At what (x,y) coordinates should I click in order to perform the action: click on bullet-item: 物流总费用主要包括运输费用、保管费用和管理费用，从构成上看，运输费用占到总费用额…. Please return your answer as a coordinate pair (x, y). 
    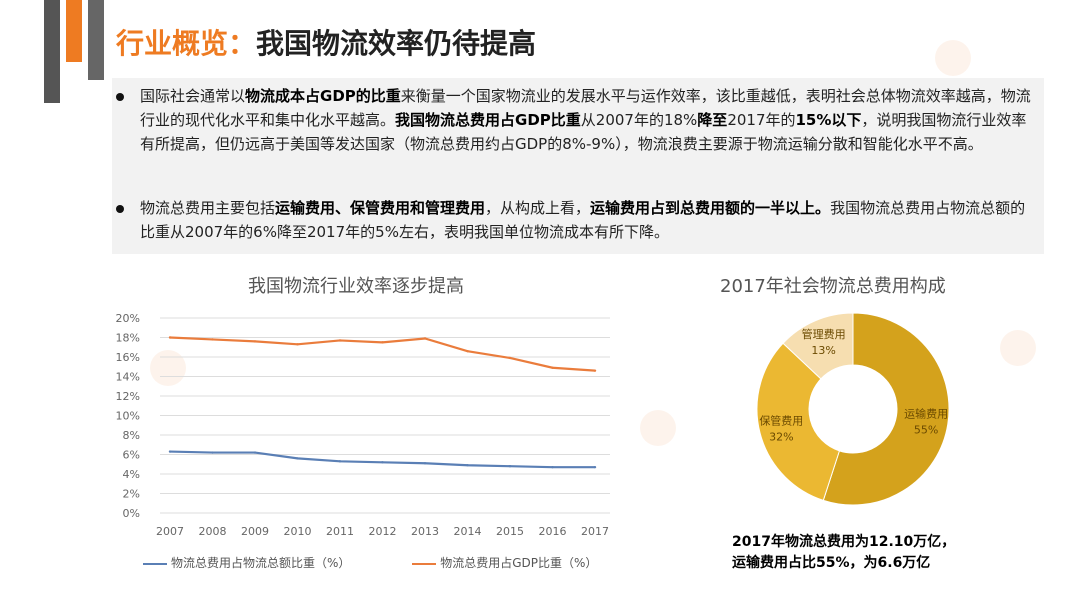
    Looking at the image, I should click on (578, 223).